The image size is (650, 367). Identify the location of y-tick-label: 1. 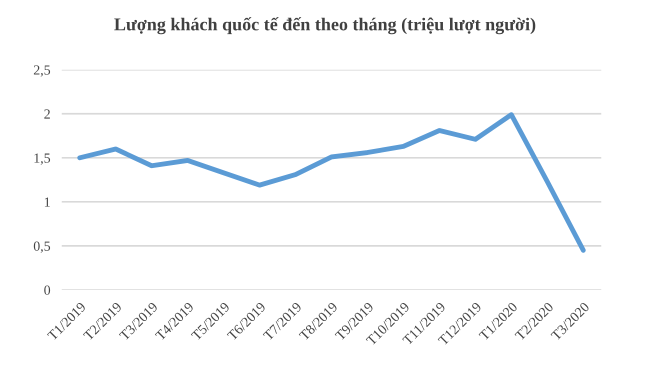
(47, 202).